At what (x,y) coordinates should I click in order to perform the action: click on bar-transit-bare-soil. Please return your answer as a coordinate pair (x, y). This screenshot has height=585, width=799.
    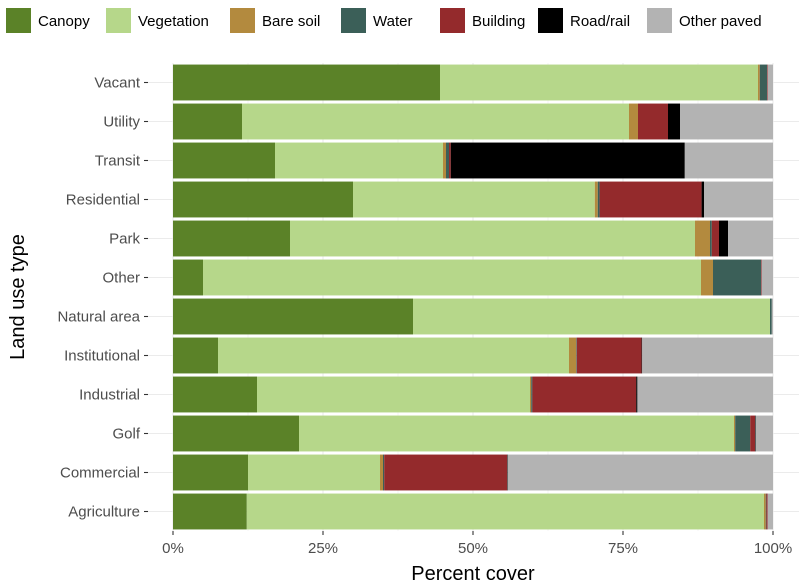
    Looking at the image, I should click on (444, 160).